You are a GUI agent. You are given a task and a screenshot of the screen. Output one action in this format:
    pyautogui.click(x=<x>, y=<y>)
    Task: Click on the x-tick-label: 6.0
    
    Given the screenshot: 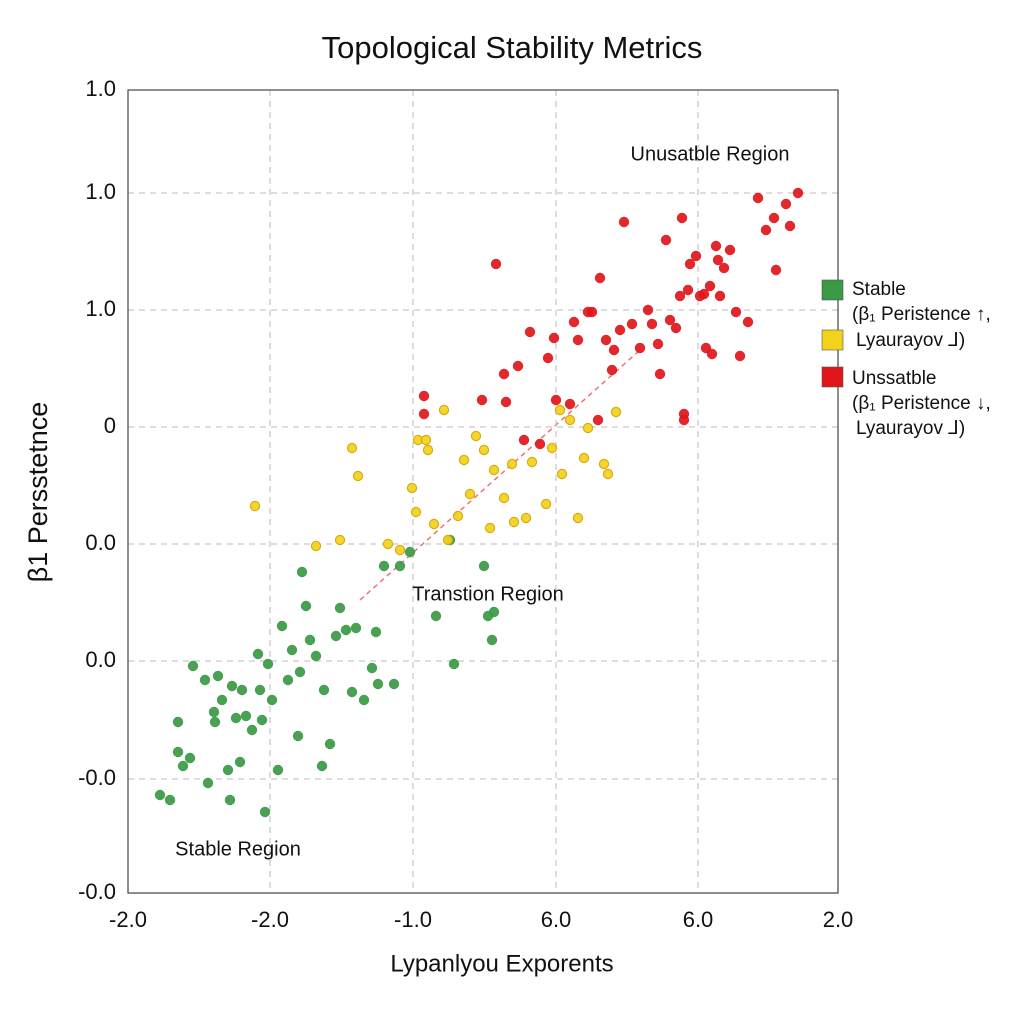 What is the action you would take?
    pyautogui.click(x=556, y=919)
    